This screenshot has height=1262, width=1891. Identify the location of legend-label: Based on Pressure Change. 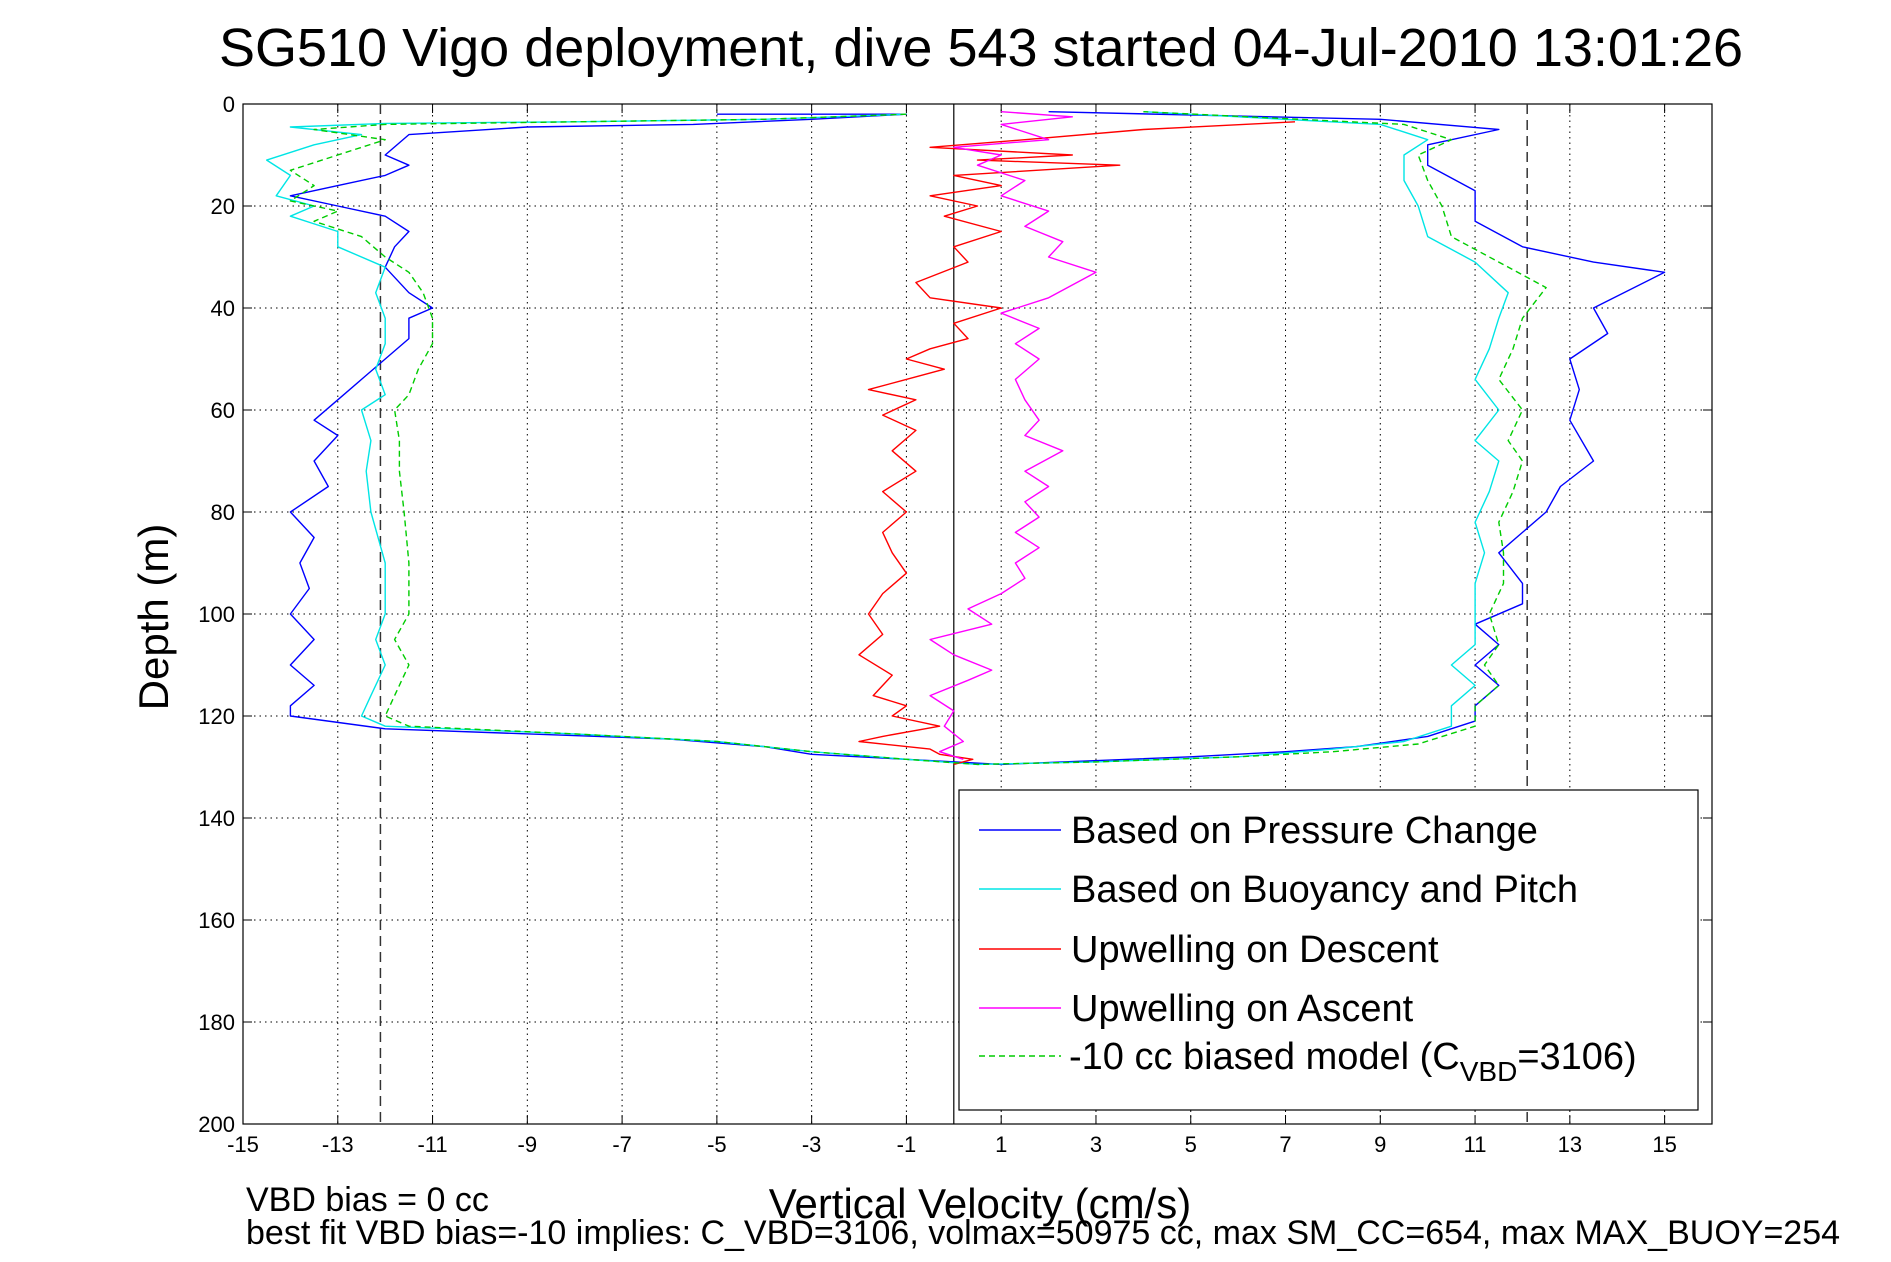
(1304, 831).